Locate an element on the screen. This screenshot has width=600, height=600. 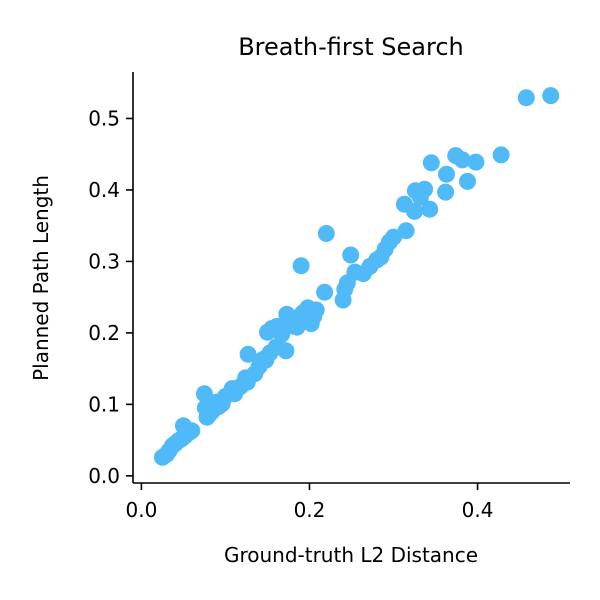
y-tick-label: 0.2 is located at coordinates (104, 333).